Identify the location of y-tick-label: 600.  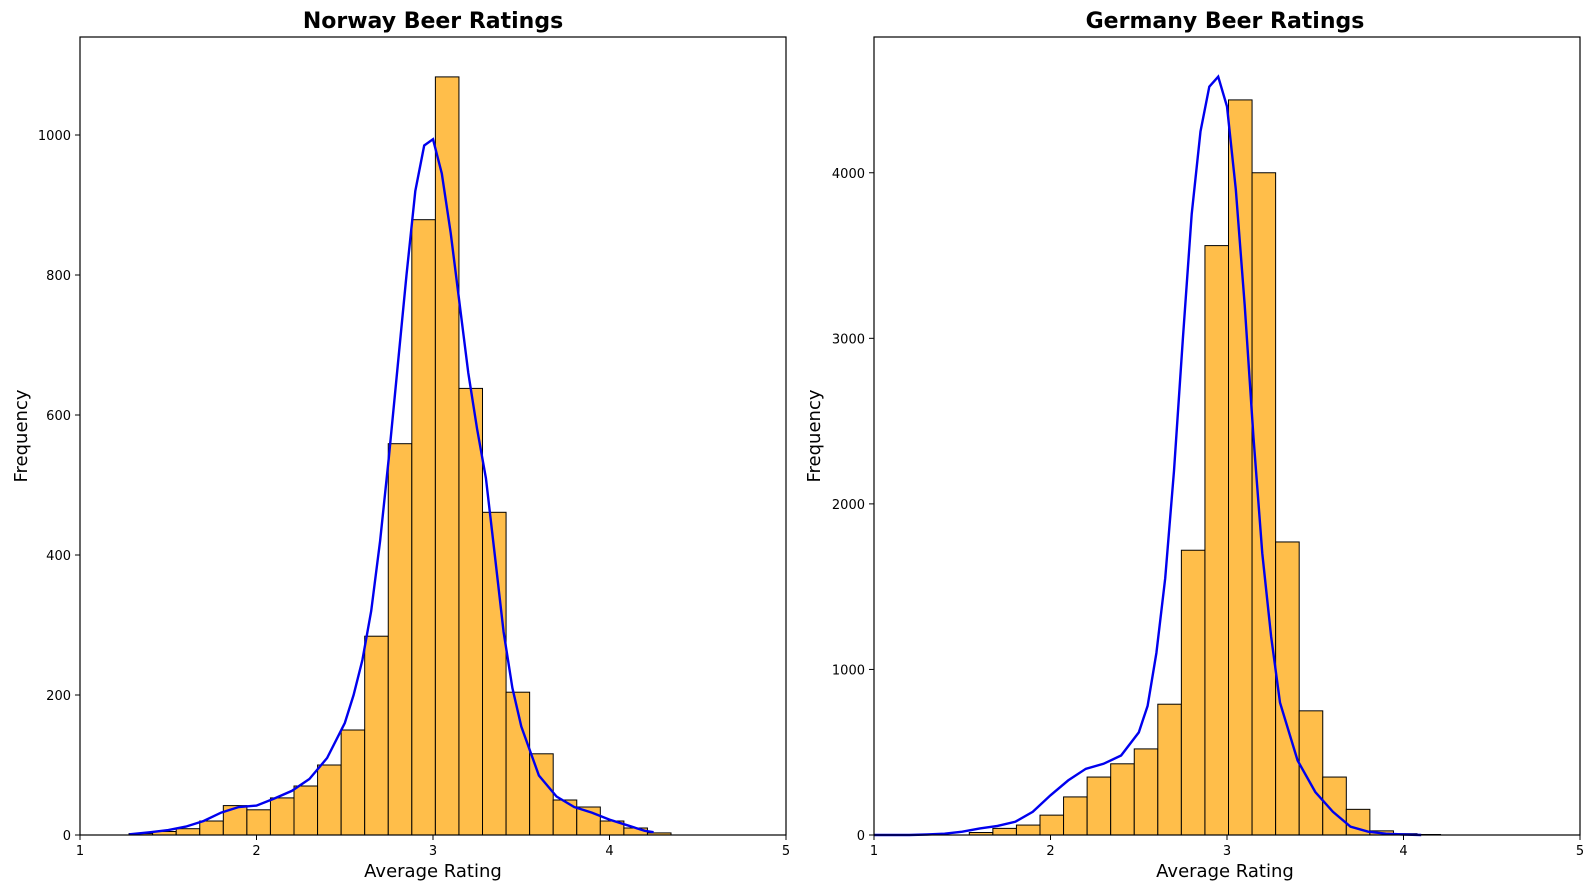
(58, 416).